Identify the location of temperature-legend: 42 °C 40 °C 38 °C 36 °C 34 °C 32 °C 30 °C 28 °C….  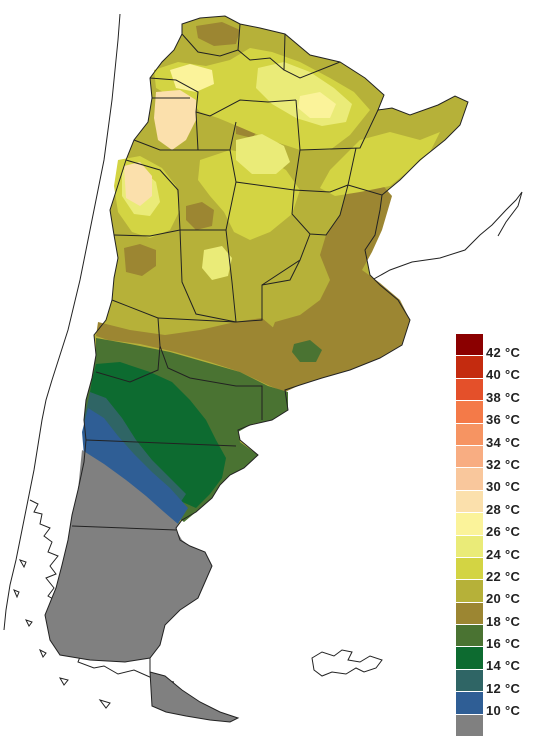
(496, 536).